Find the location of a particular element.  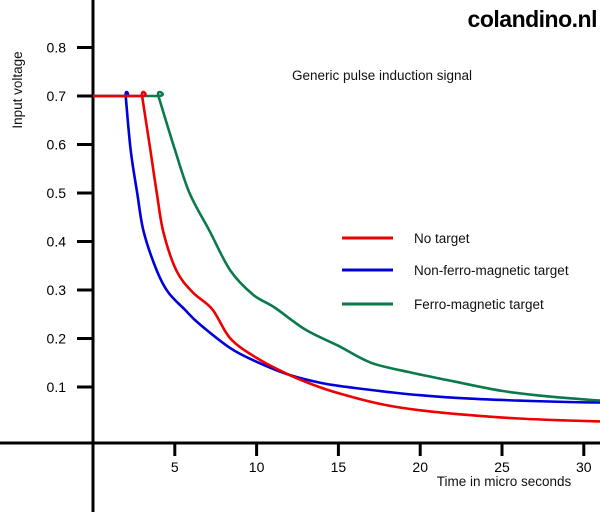

x-tick-label: 5 is located at coordinates (175, 467).